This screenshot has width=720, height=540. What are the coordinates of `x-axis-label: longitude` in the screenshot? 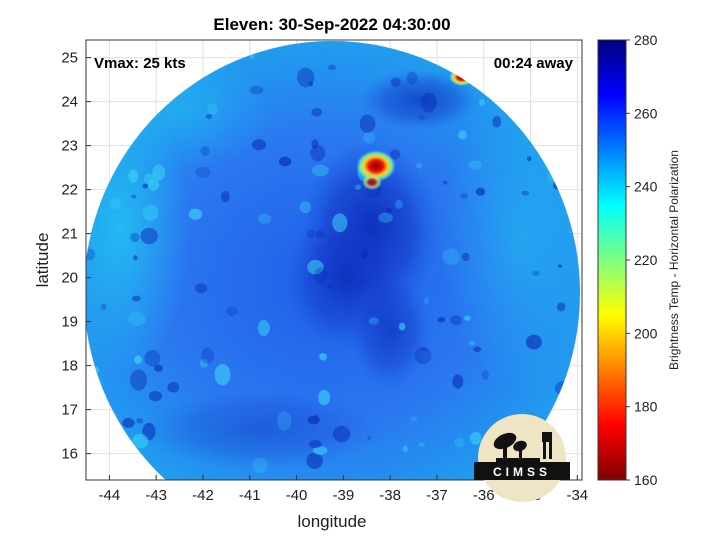 It's located at (331, 521).